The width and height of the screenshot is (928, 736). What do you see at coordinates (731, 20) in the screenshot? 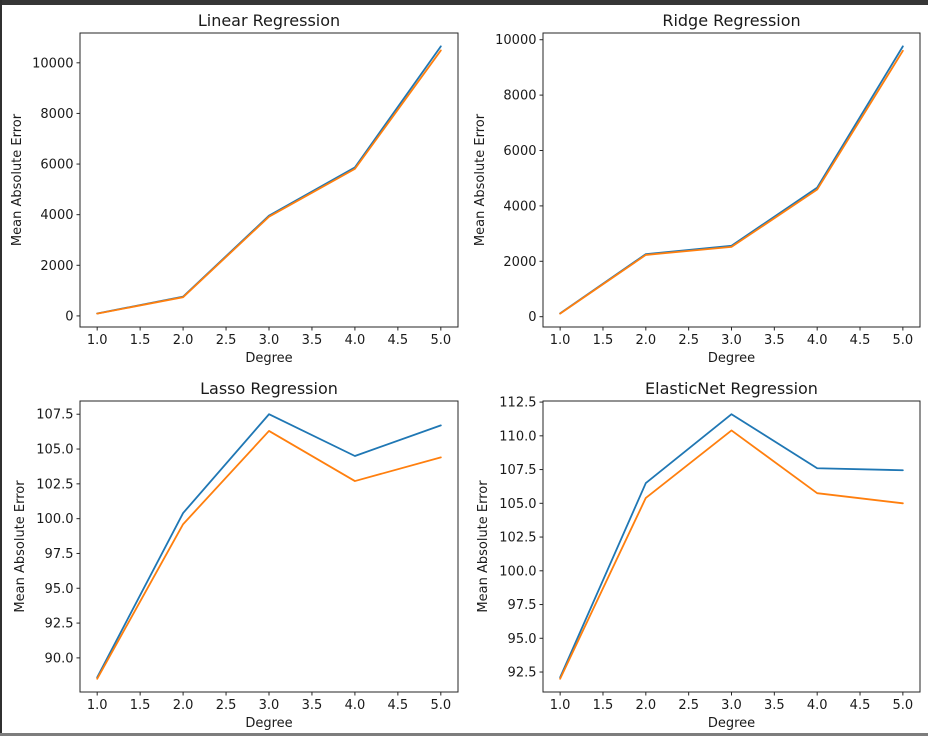
I see `chart-title: Ridge Regression` at bounding box center [731, 20].